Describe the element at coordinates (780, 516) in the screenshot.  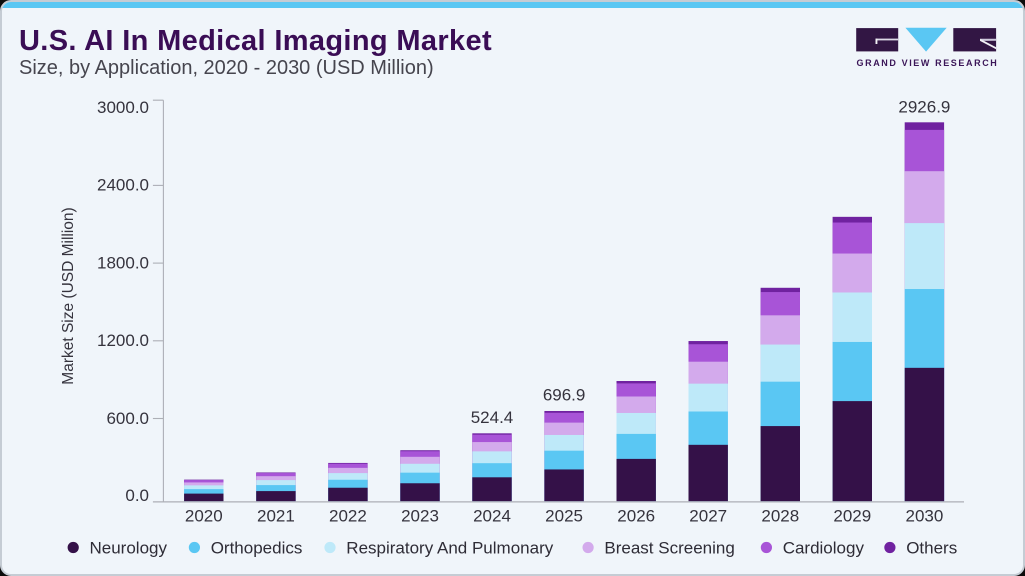
I see `svg-text: 2028` at that location.